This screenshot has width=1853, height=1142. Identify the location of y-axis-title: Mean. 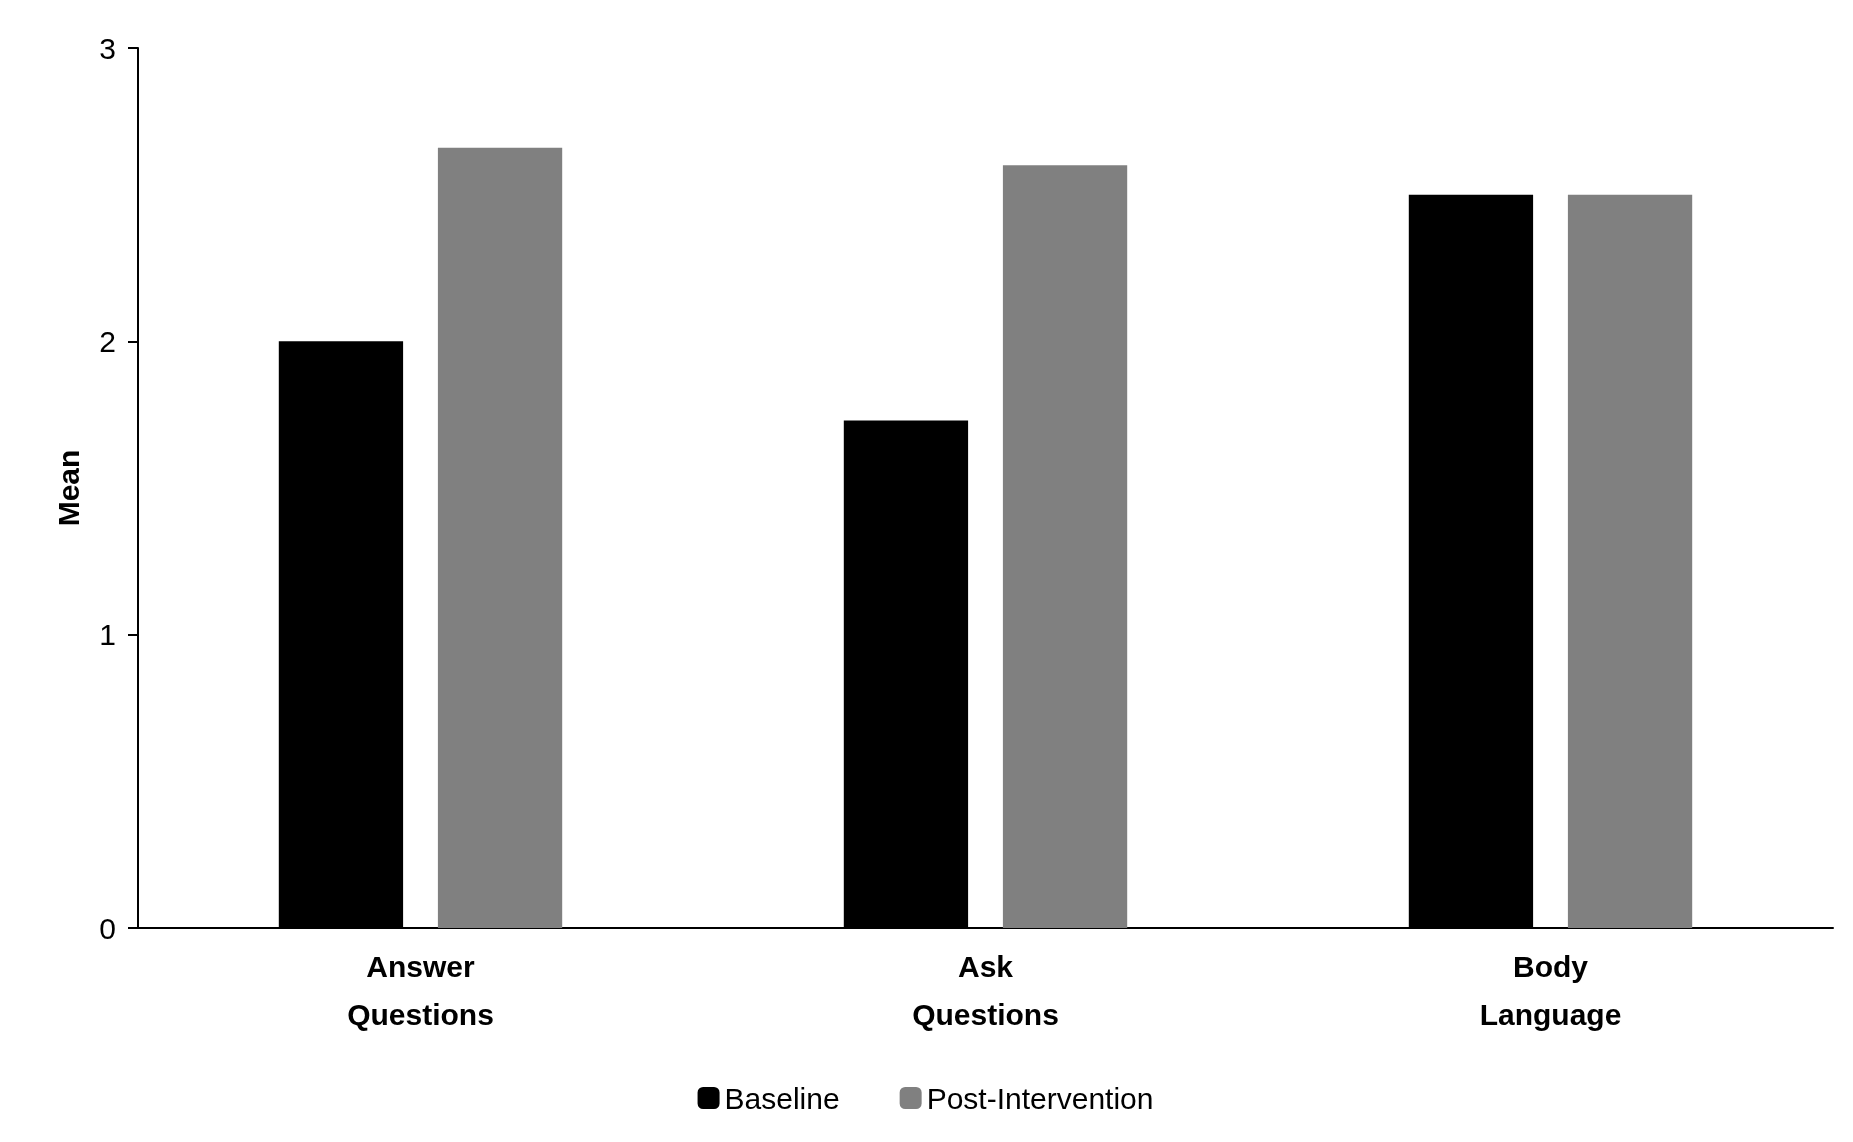
(68, 488).